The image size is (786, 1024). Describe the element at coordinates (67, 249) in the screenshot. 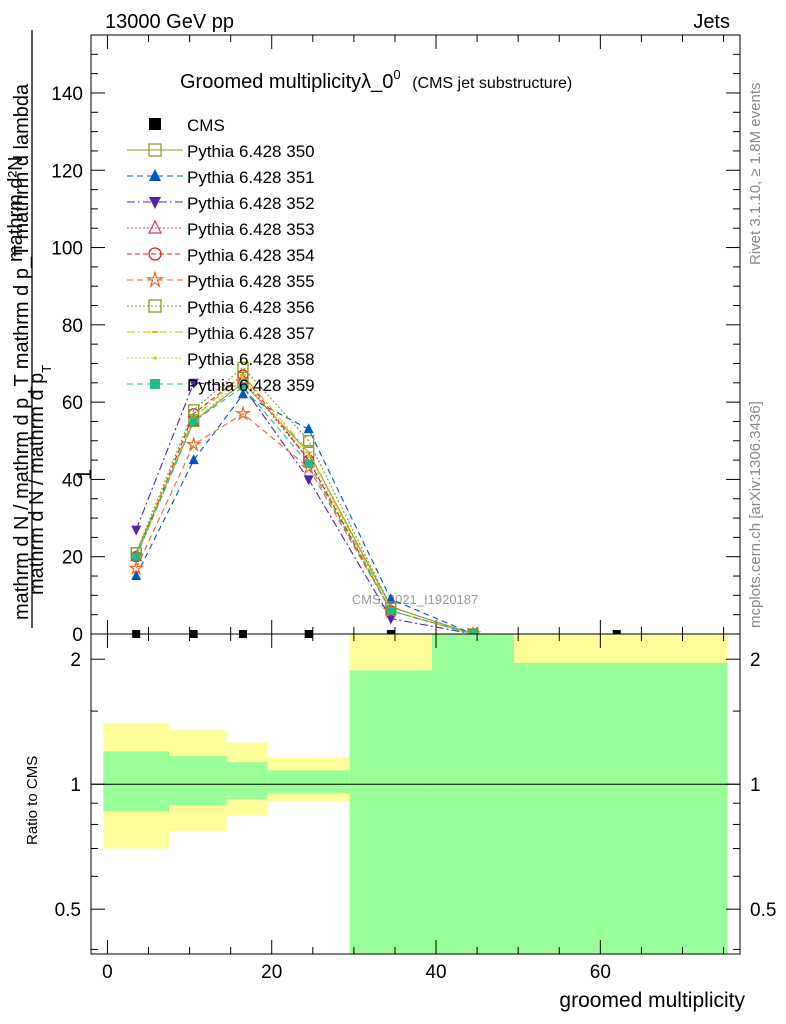

I see `y-tick-label: 100` at that location.